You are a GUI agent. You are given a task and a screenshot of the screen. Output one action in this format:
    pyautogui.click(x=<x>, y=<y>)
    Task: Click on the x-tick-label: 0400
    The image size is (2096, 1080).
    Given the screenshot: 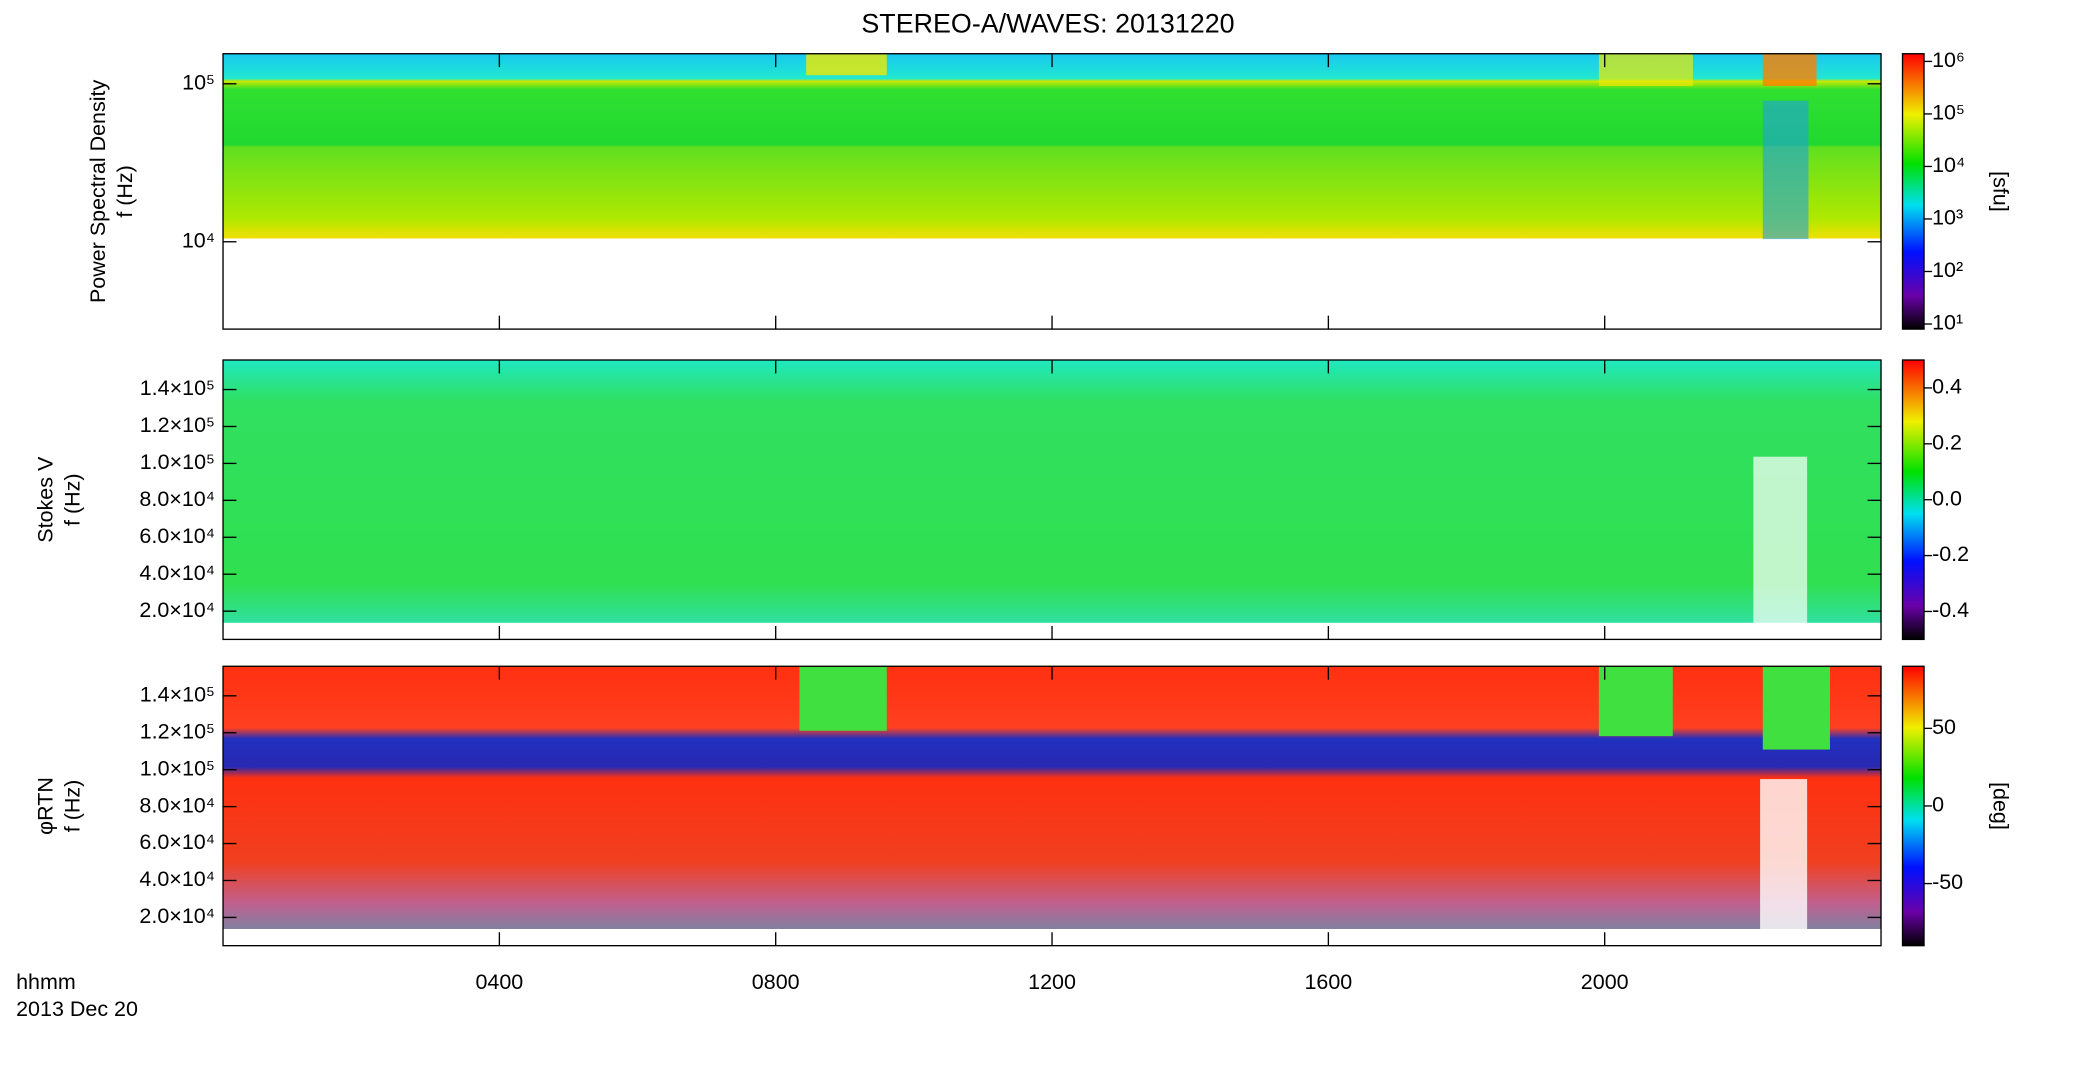 What is the action you would take?
    pyautogui.click(x=499, y=982)
    